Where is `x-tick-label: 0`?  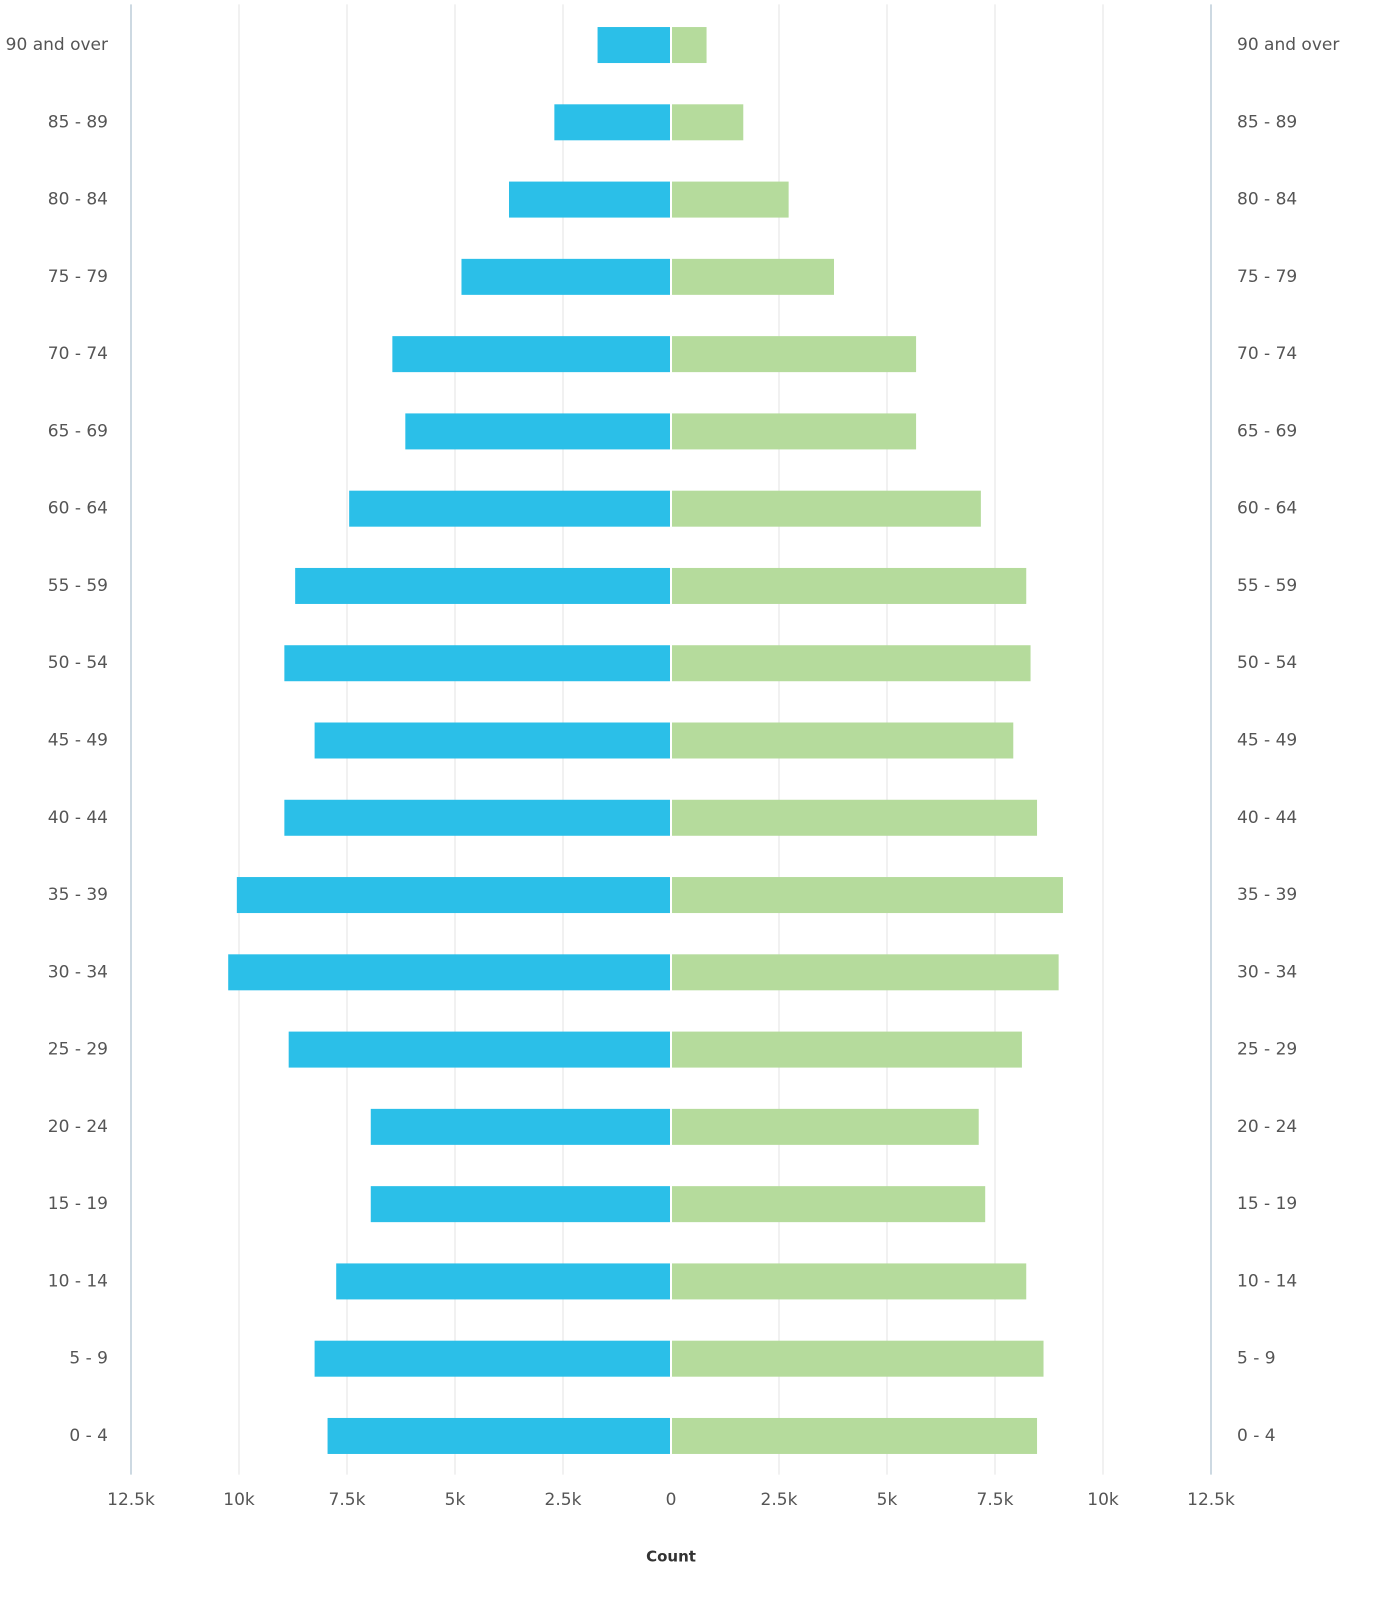
x-tick-label: 0 is located at coordinates (671, 1500).